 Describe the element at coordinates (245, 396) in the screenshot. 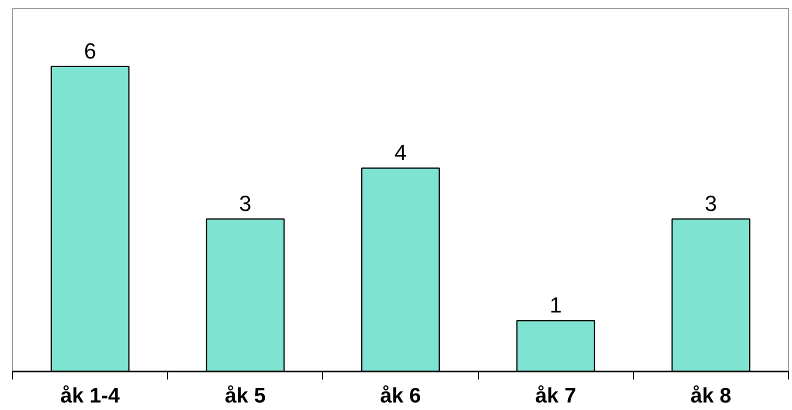

I see `x-tick-label: åk 5` at that location.